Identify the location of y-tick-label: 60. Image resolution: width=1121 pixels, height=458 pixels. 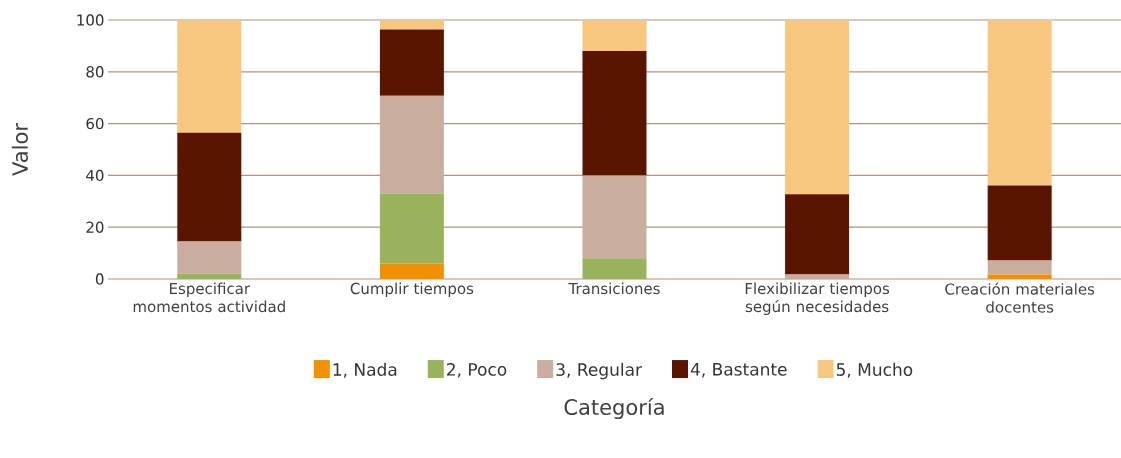
(95, 123).